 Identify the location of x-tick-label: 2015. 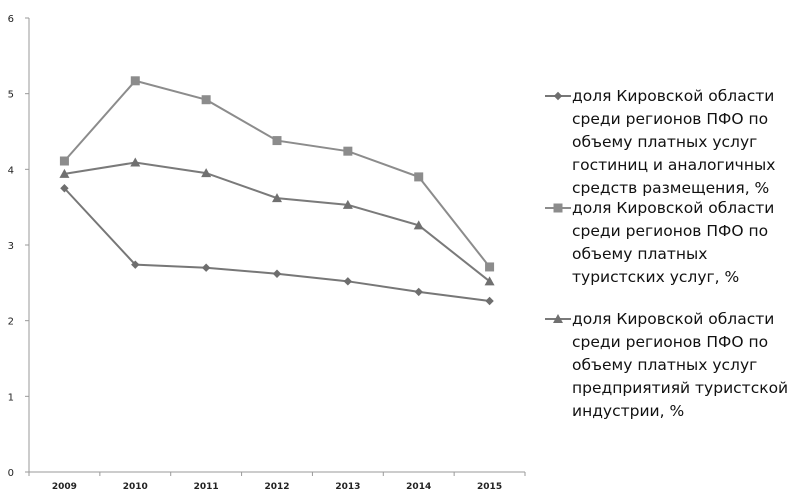
(489, 487).